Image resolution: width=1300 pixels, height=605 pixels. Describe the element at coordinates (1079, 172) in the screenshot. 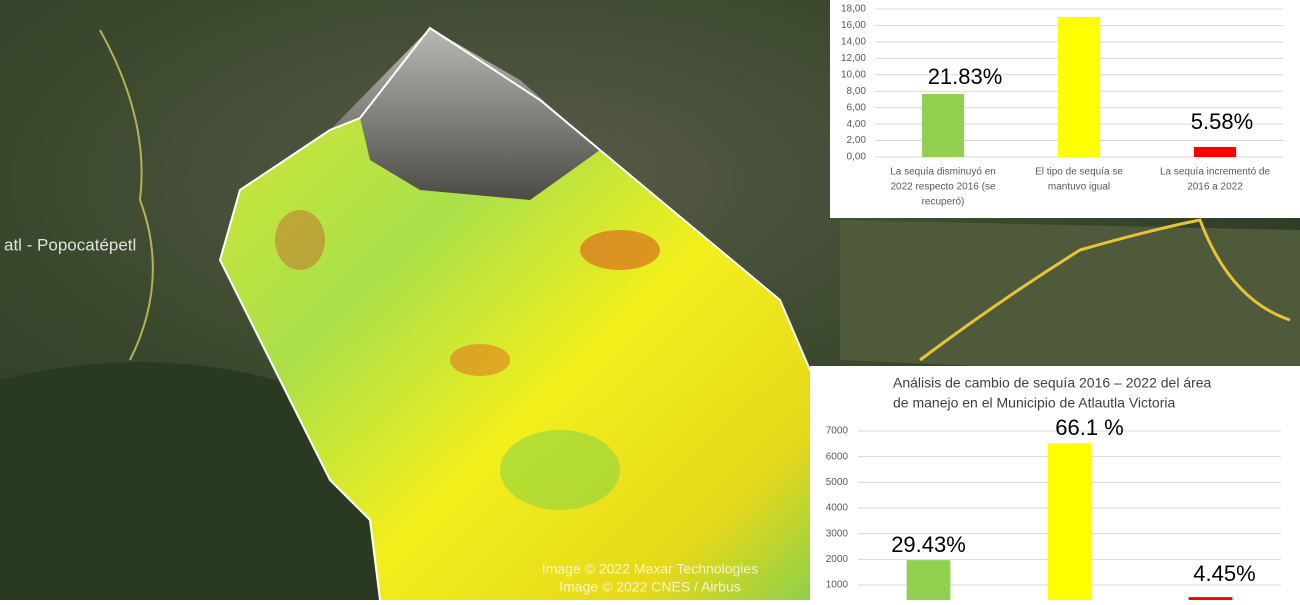

I see `x-tick-label: El tipo de sequía se` at that location.